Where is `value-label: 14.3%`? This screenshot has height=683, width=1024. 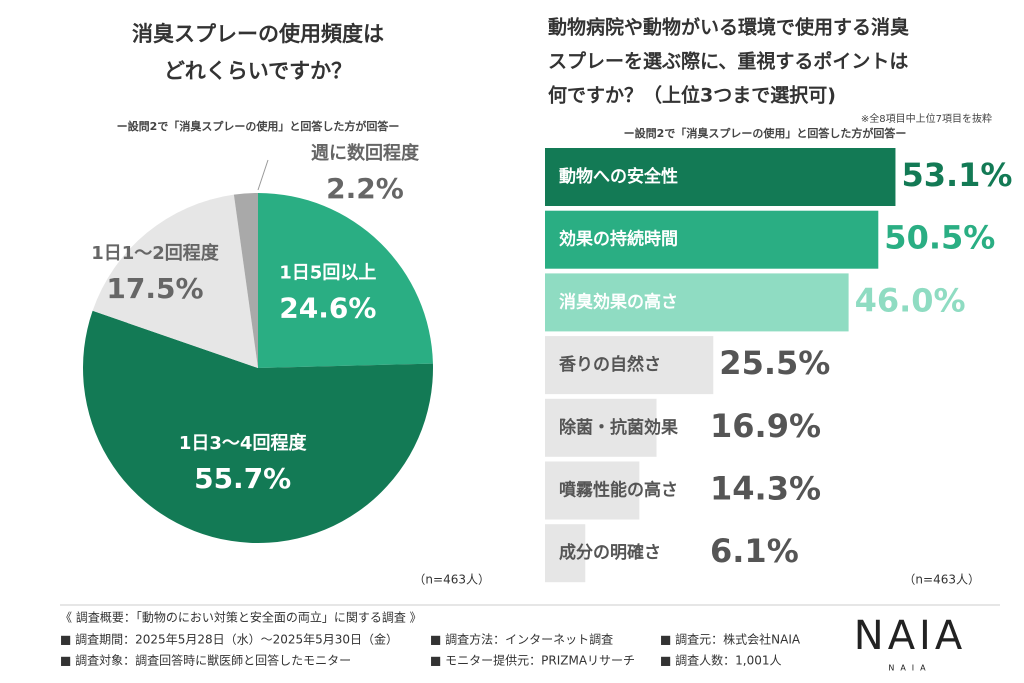 value-label: 14.3% is located at coordinates (765, 489).